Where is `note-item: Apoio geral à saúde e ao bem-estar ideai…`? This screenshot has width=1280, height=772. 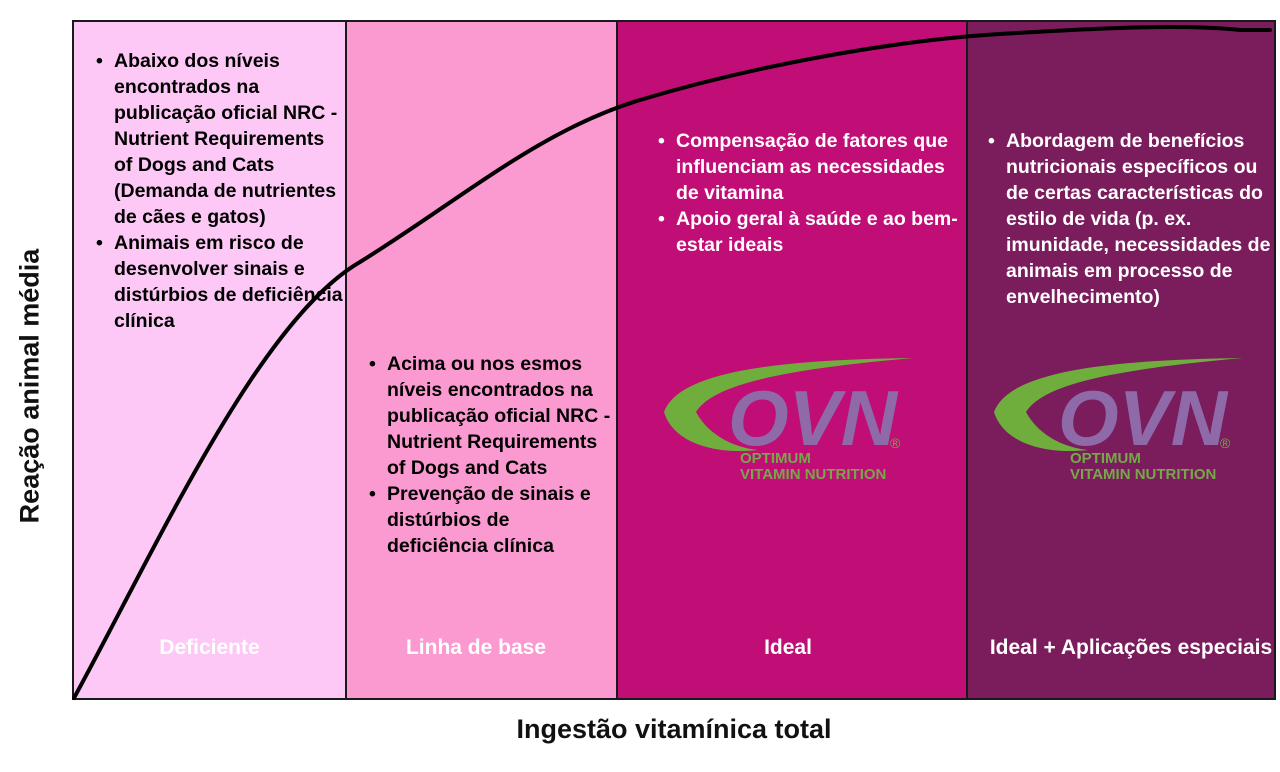 note-item: Apoio geral à saúde e ao bem-estar ideai… is located at coordinates (808, 232).